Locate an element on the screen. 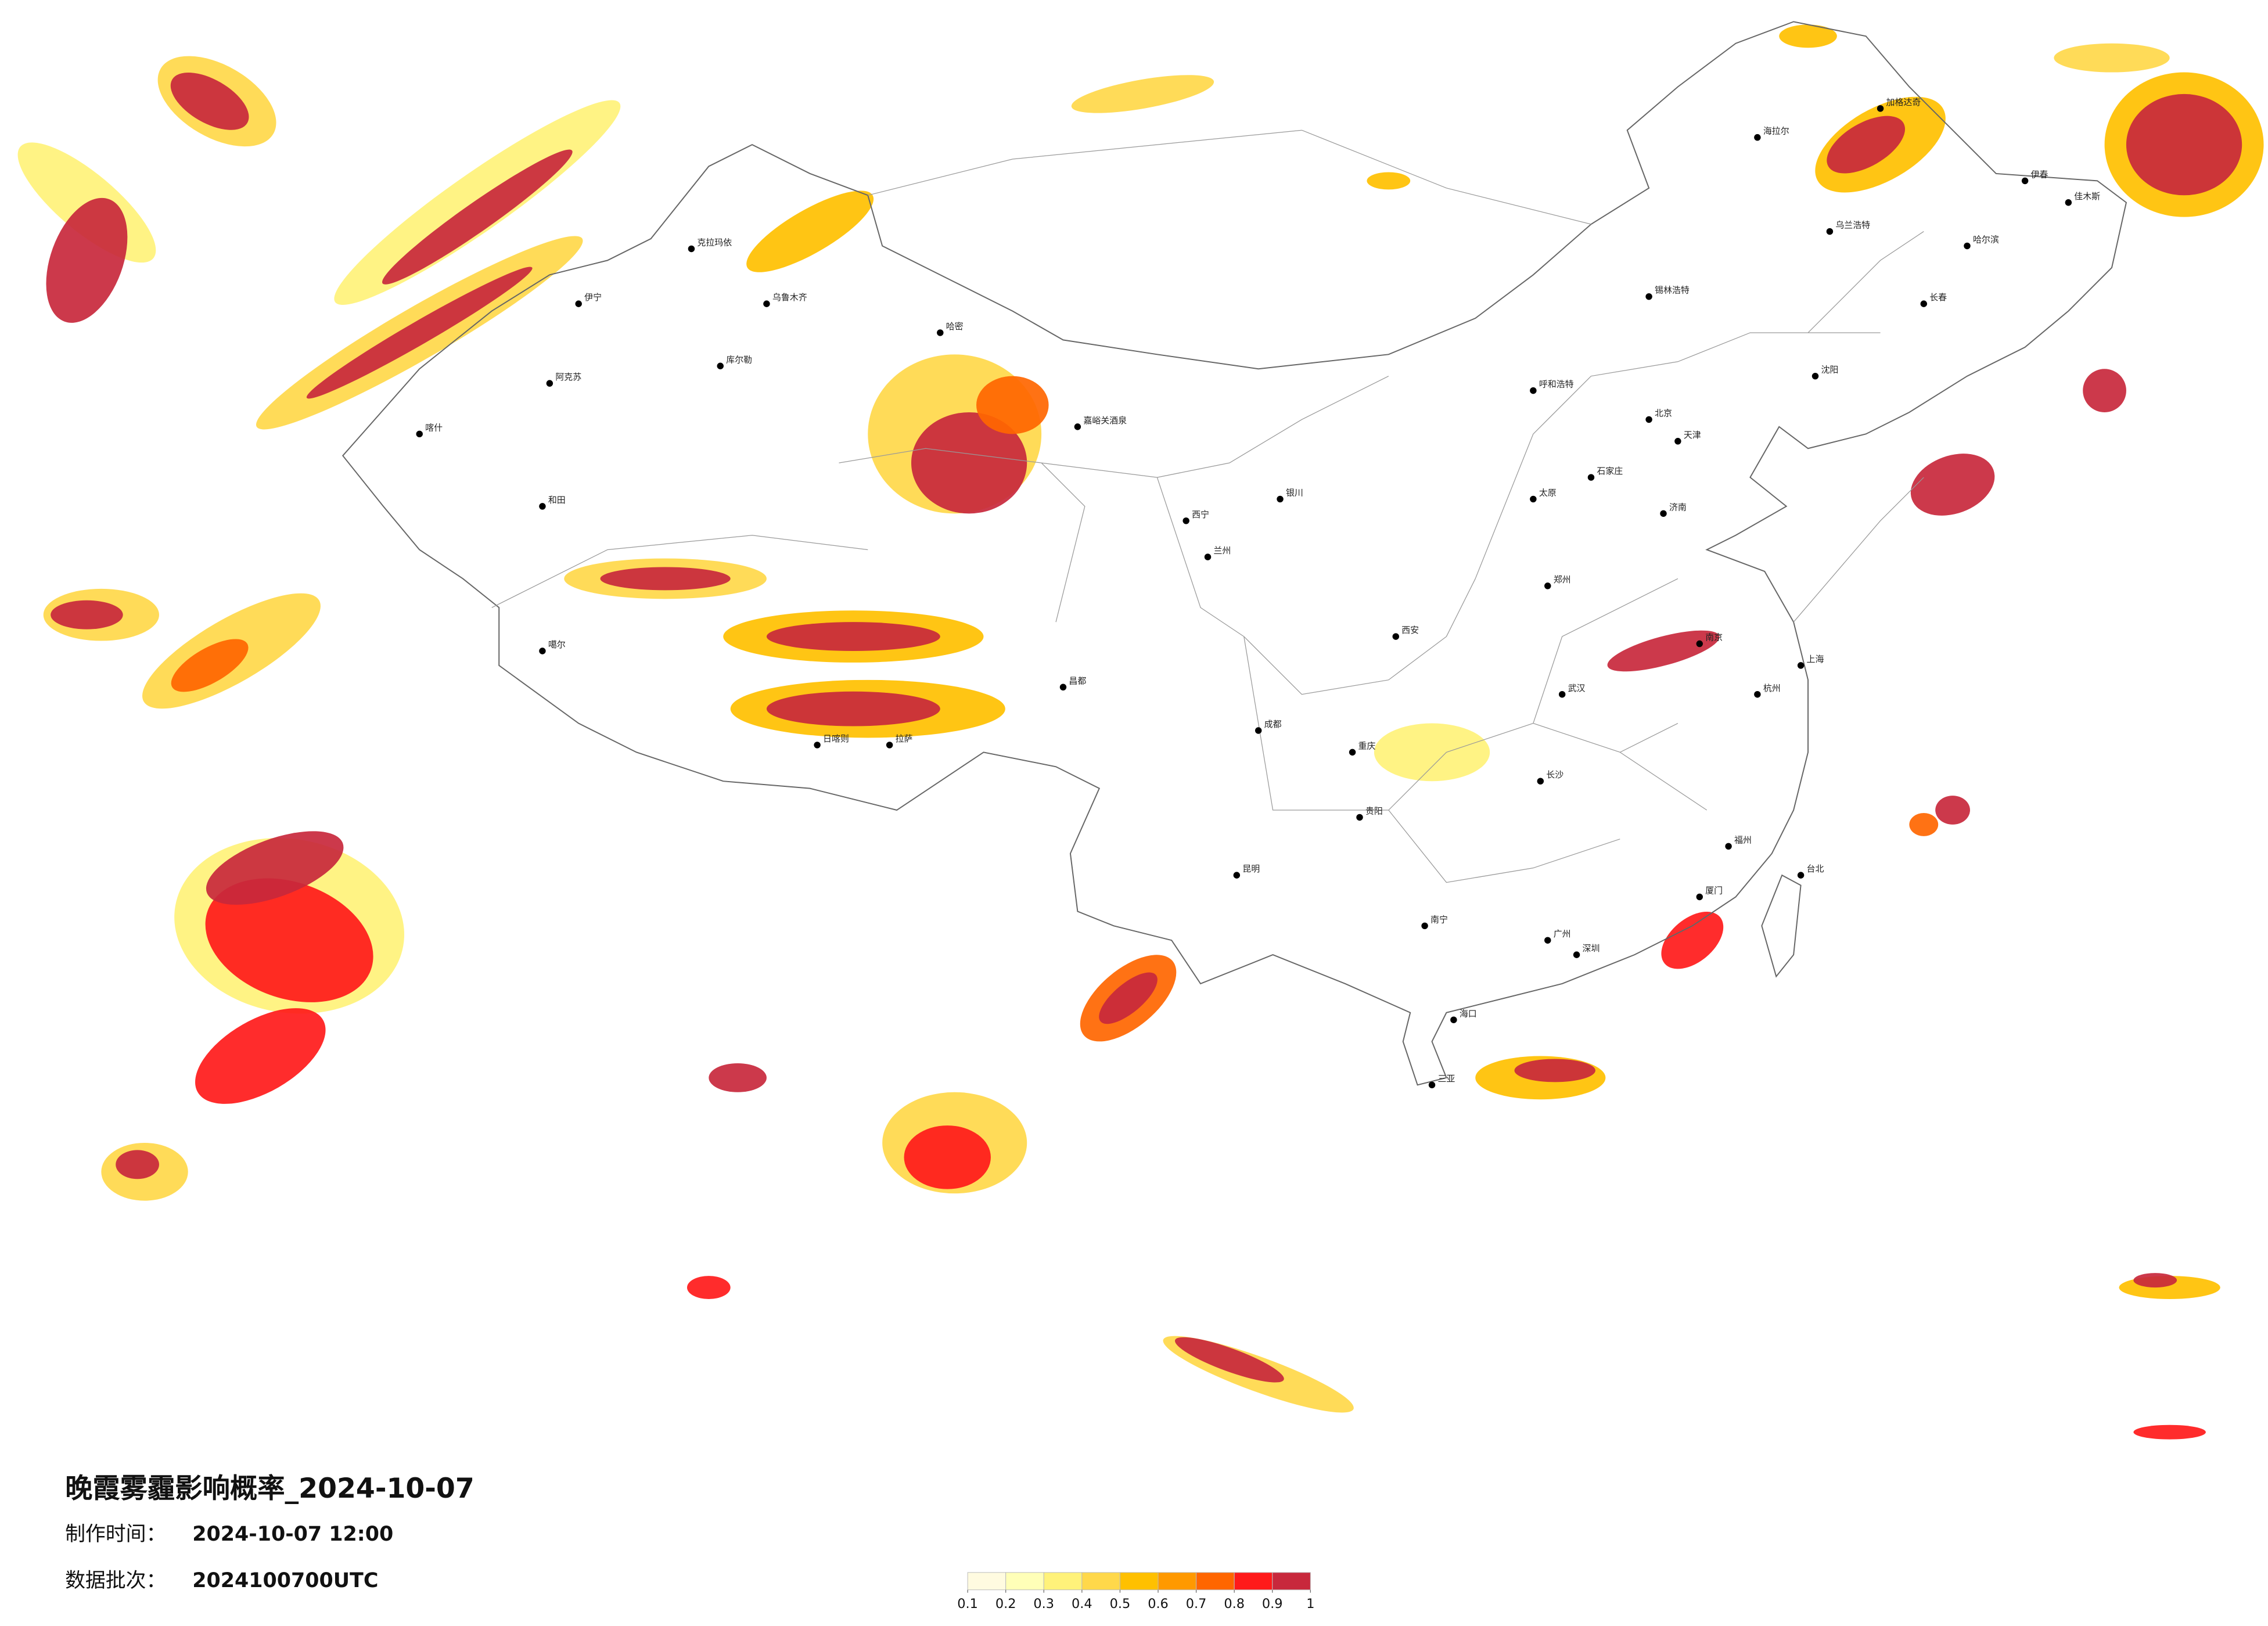 The image size is (2268, 1626). legend-tick-label: 0.2 is located at coordinates (1005, 1603).